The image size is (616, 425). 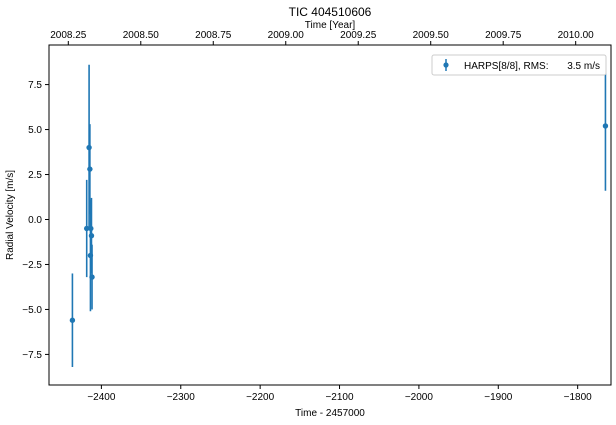 I want to click on x-axis-label: Time - 2457000, so click(x=330, y=413).